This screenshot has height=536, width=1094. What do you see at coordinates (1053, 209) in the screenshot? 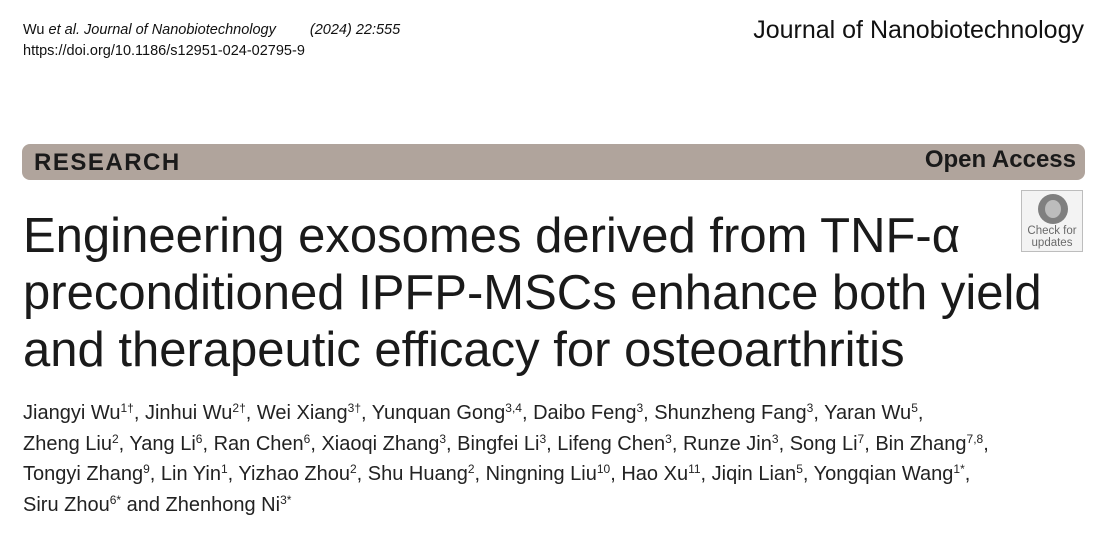
I see `check-updates-icon` at bounding box center [1053, 209].